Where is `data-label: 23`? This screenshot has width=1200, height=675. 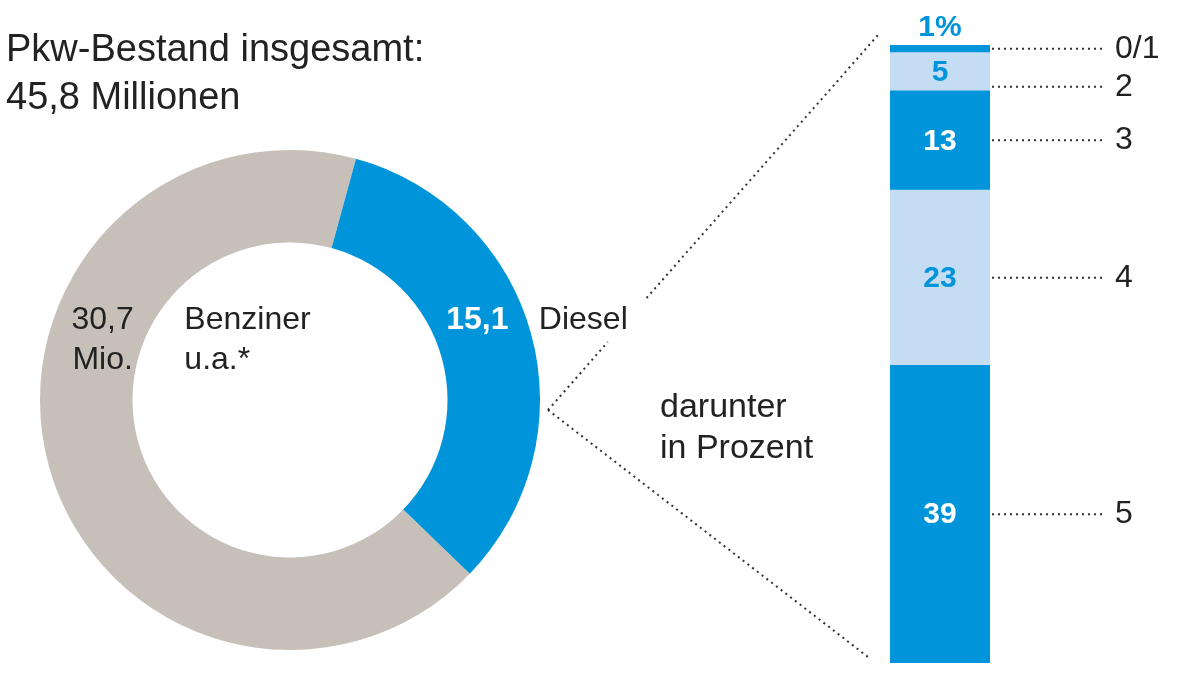 data-label: 23 is located at coordinates (940, 276).